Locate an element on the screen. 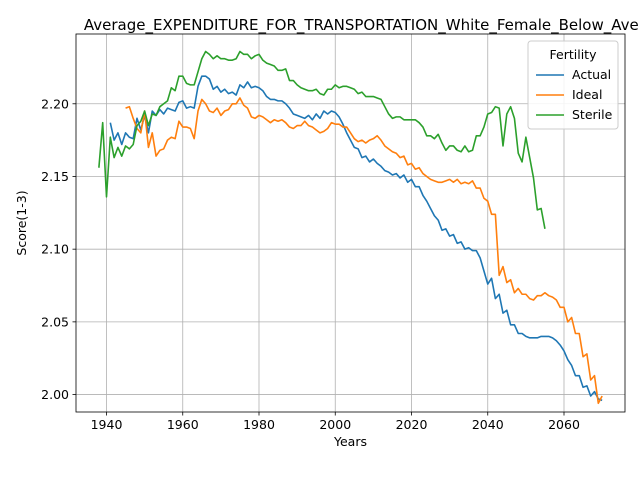 Image resolution: width=640 pixels, height=480 pixels. x-axis-label: Years is located at coordinates (350, 441).